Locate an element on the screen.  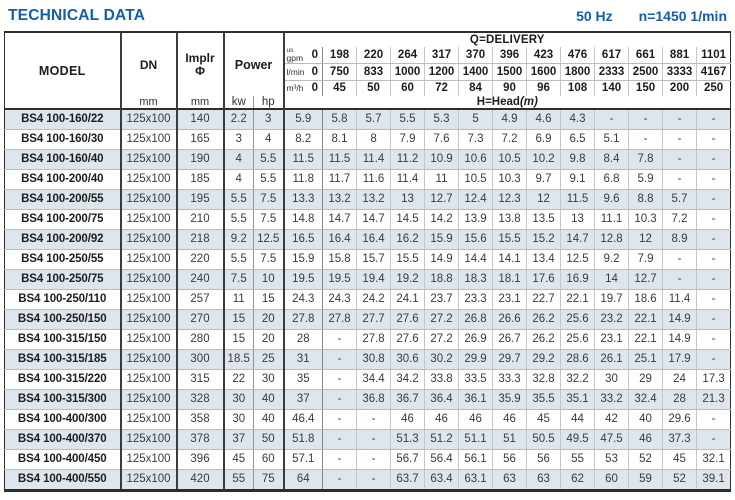
head-cell: 15.5 is located at coordinates (408, 259).